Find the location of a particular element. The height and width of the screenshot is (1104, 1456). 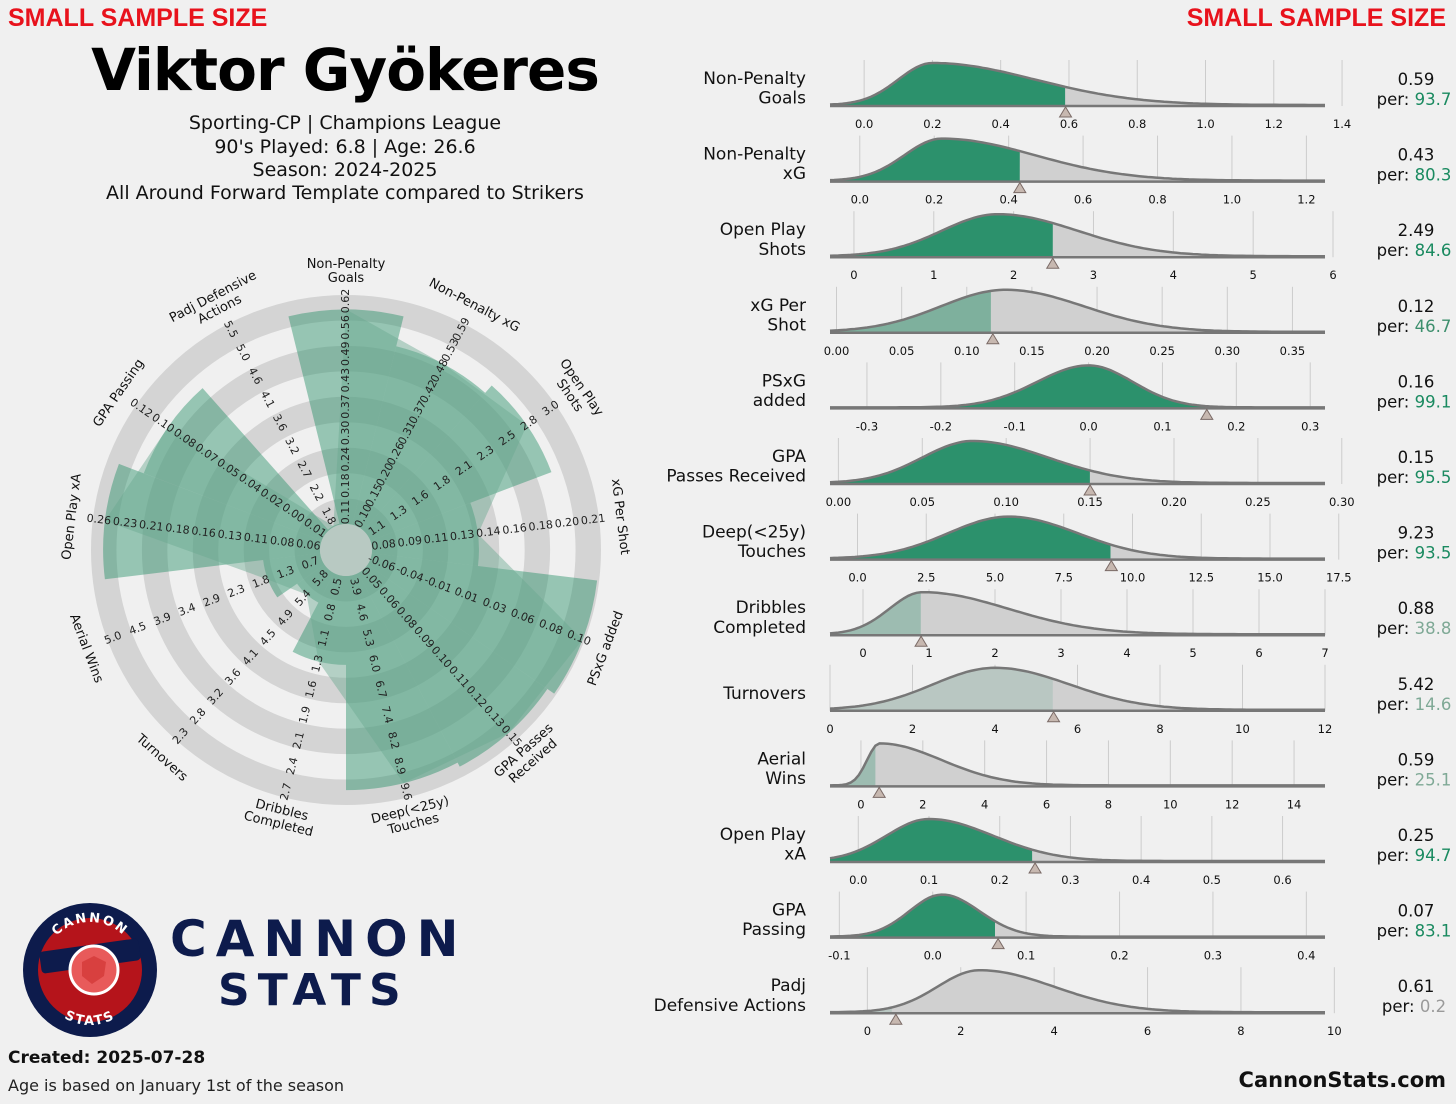

radar-tick-label: 0.20 is located at coordinates (567, 523).